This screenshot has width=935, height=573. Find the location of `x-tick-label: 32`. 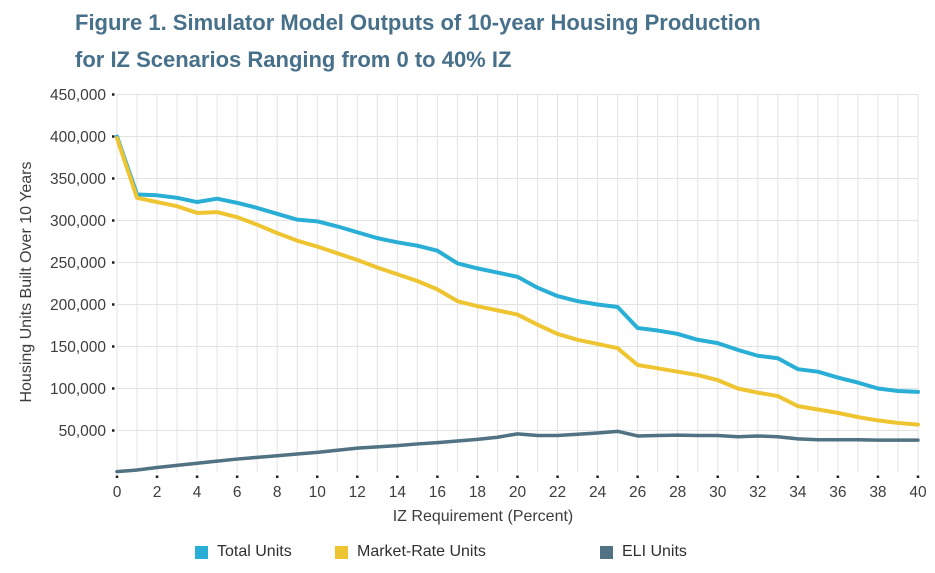

x-tick-label: 32 is located at coordinates (757, 492).